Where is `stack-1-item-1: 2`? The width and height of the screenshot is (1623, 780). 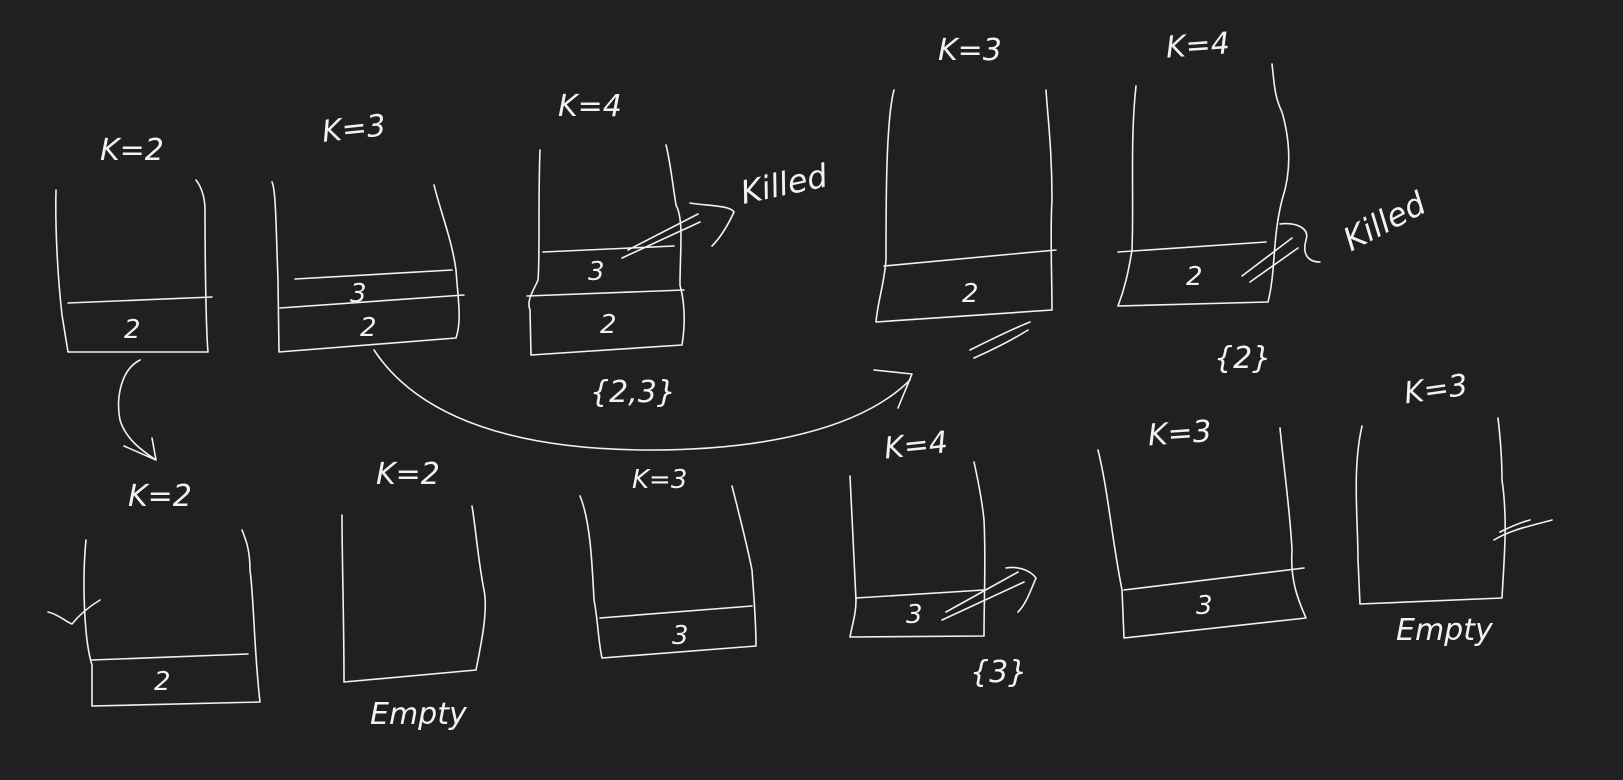 stack-1-item-1: 2 is located at coordinates (368, 328).